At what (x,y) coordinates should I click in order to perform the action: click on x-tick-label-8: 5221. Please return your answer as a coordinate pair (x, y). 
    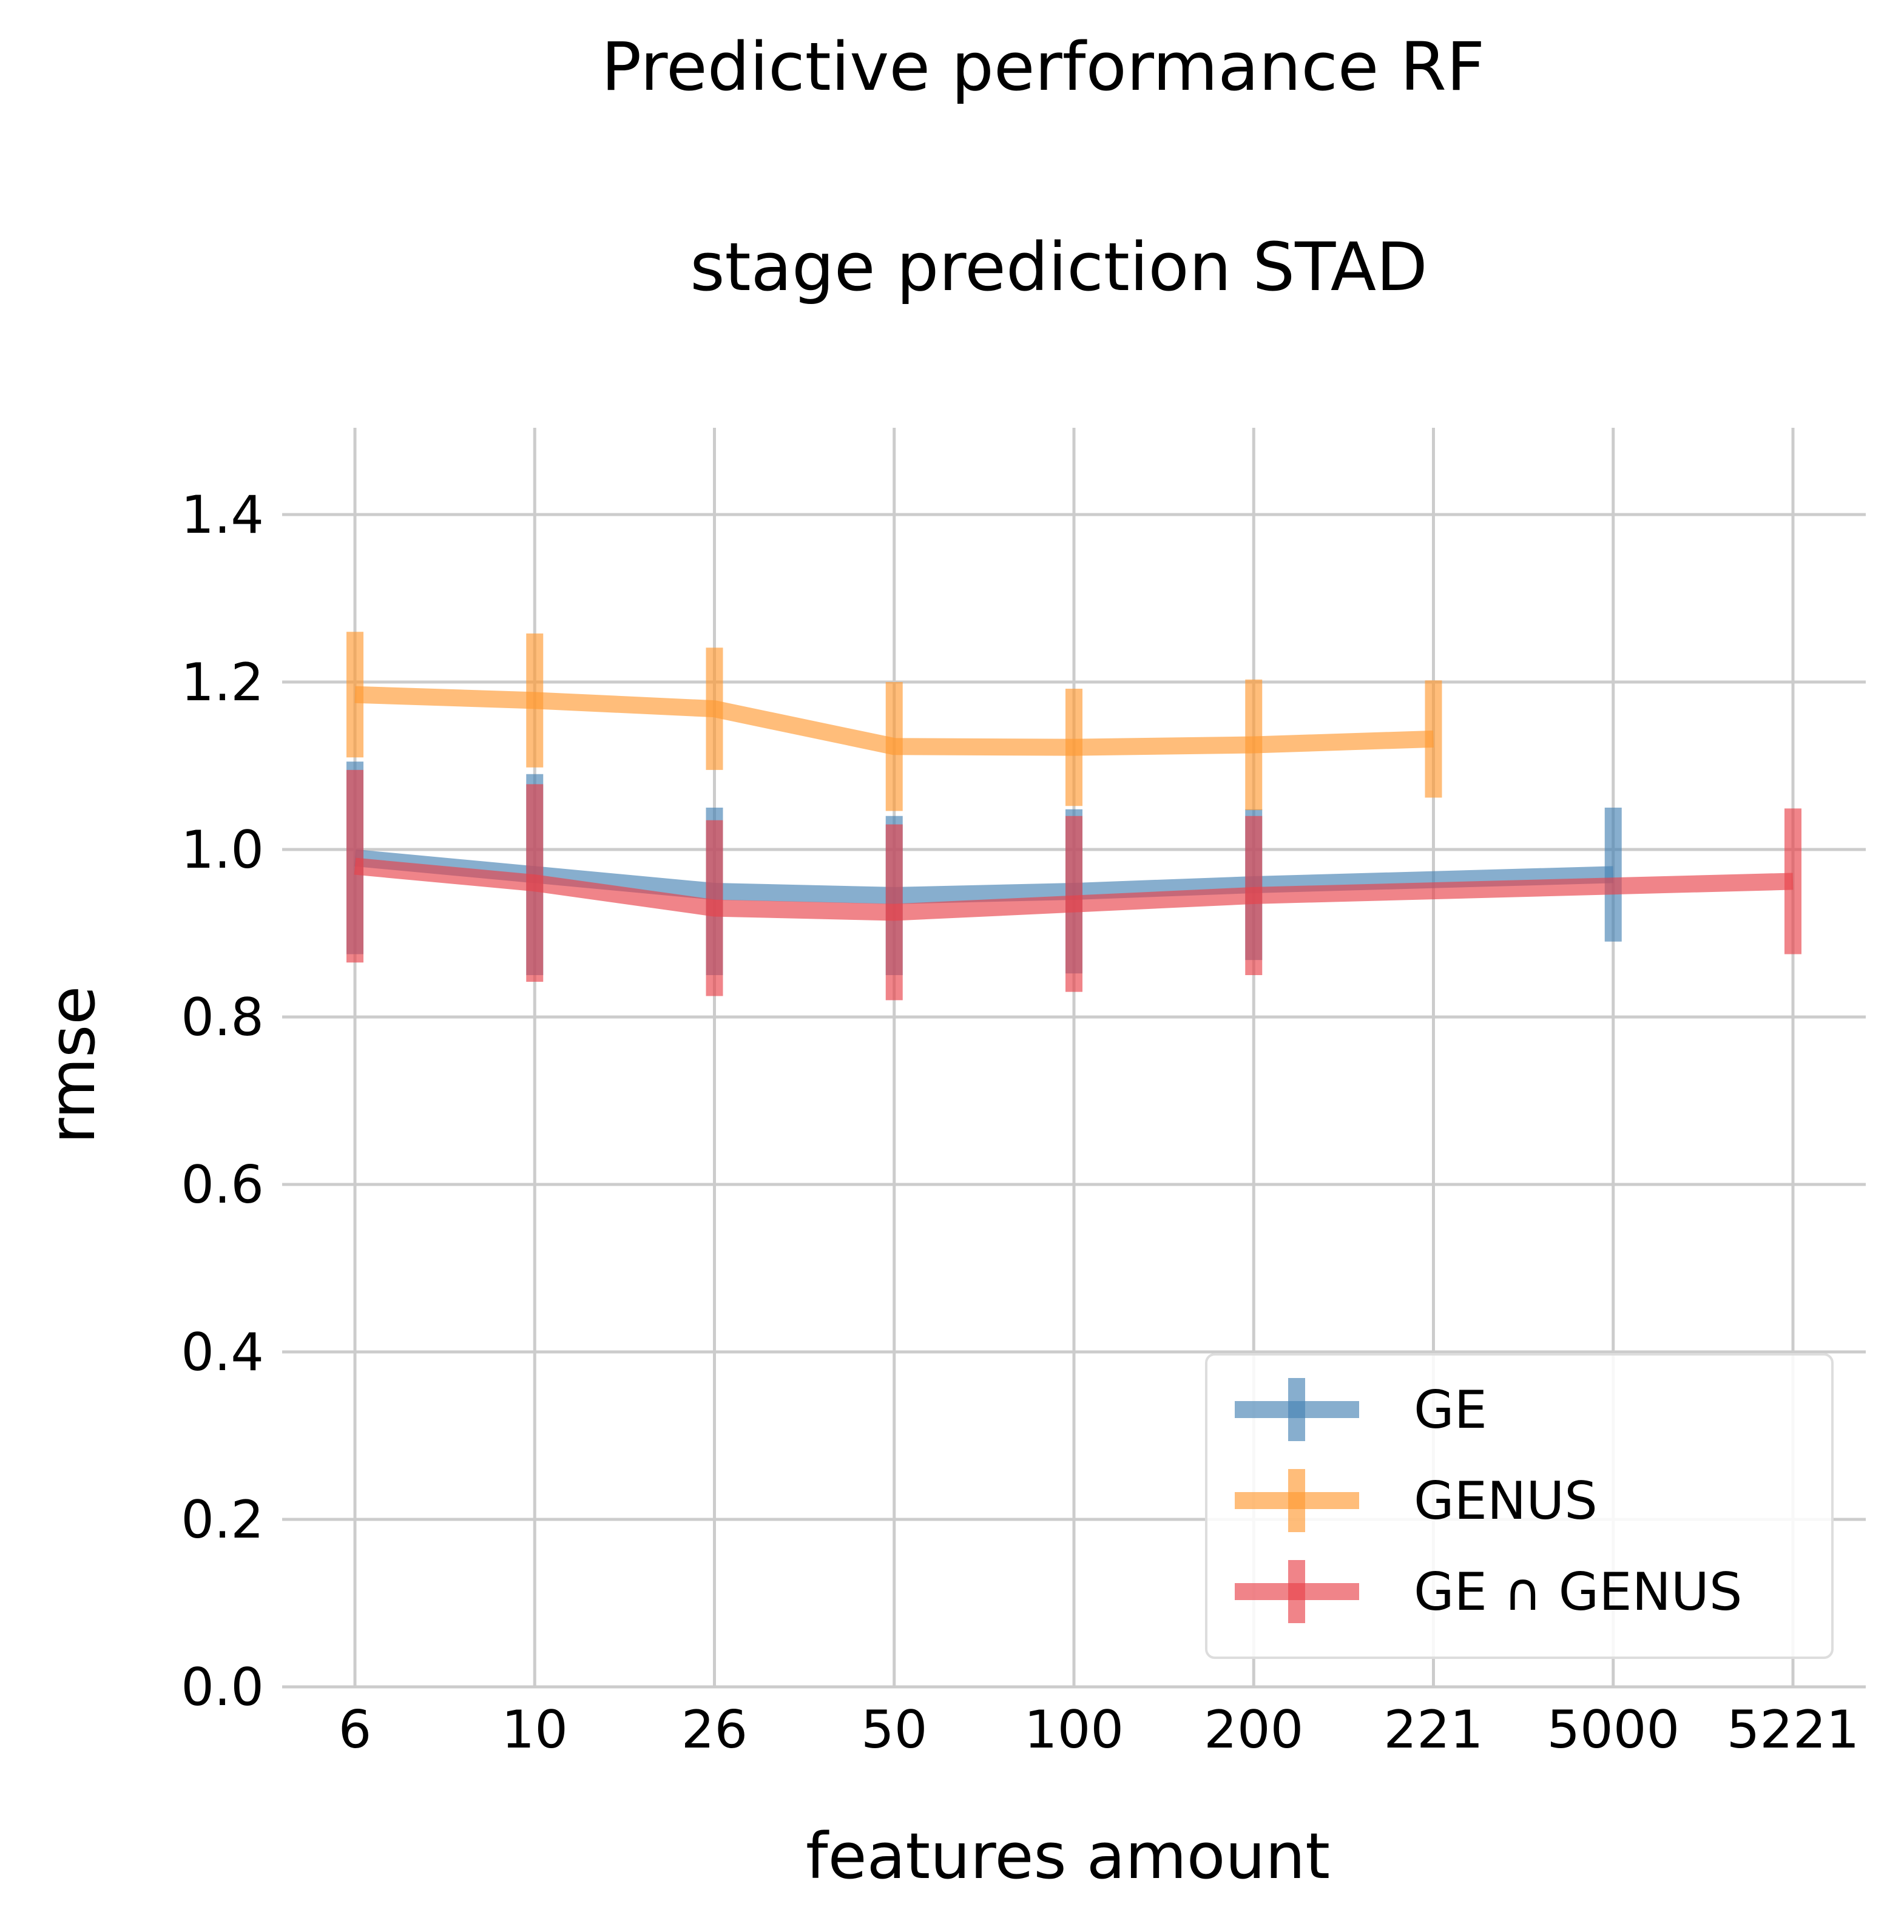
    Looking at the image, I should click on (1793, 1730).